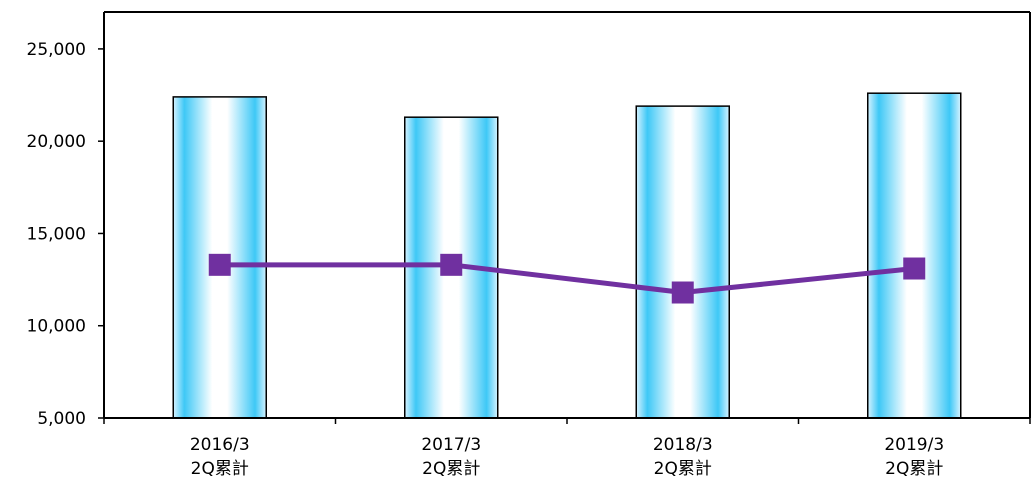 This screenshot has height=486, width=1032. I want to click on y-tick-label: 15,000, so click(56, 234).